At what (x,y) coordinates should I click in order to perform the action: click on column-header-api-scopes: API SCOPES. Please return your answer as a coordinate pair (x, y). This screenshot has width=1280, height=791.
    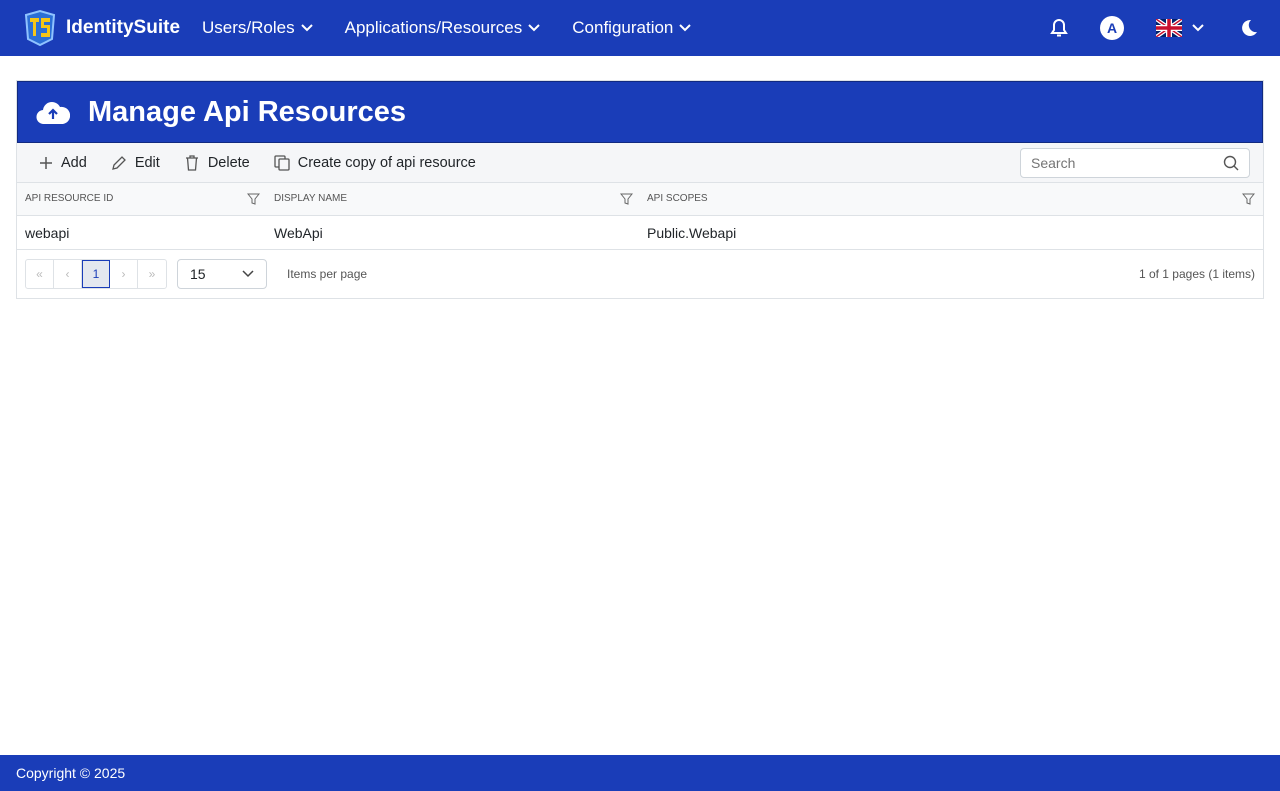
    Looking at the image, I should click on (951, 199).